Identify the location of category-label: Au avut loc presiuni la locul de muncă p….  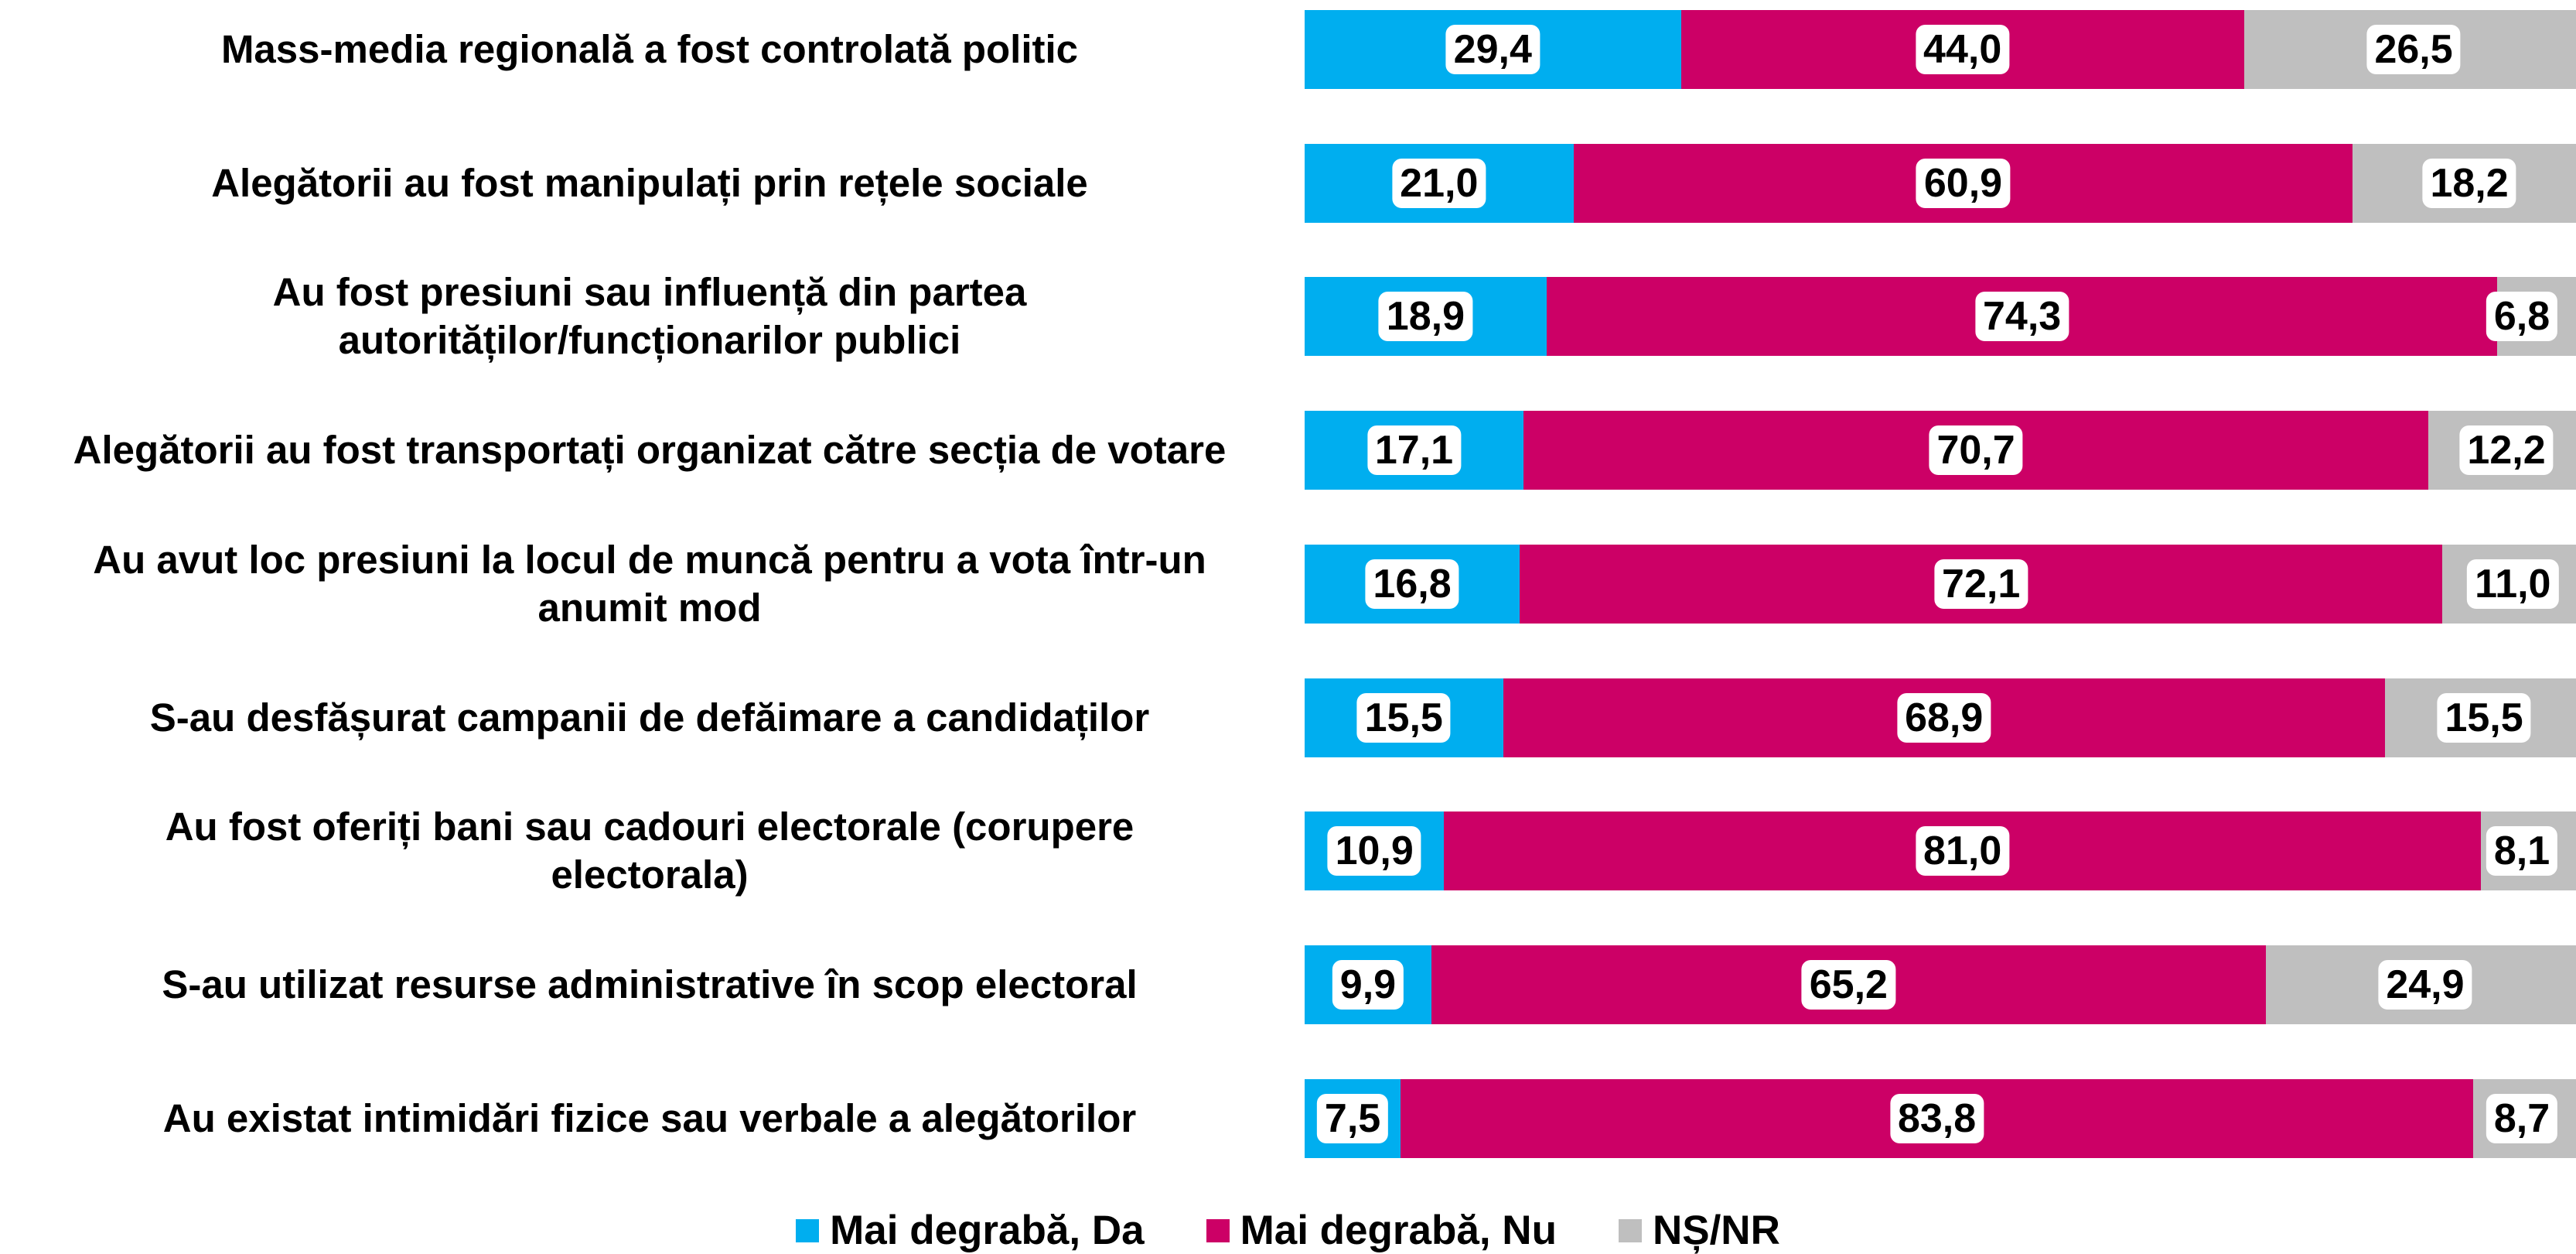
(649, 583).